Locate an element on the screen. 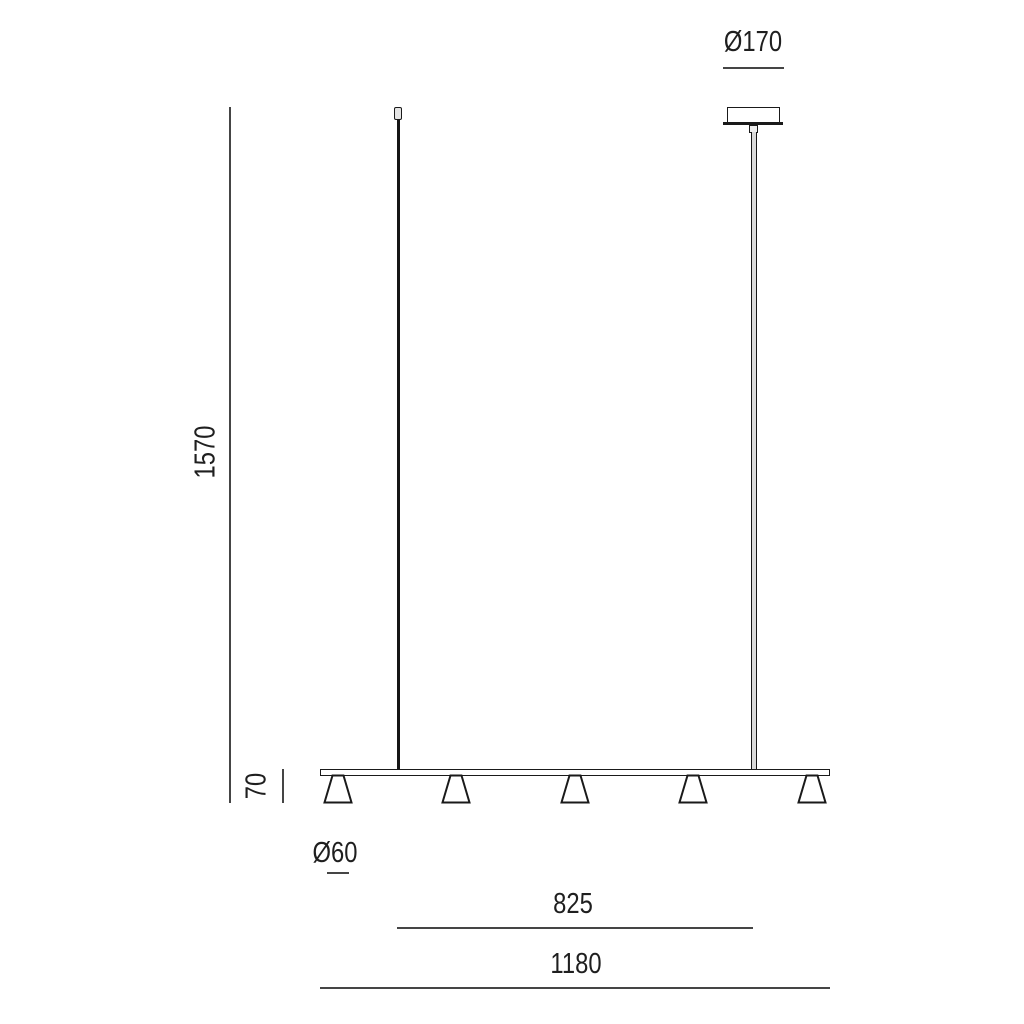 The height and width of the screenshot is (1024, 1024). suspension-spacing-label: 825 is located at coordinates (573, 904).